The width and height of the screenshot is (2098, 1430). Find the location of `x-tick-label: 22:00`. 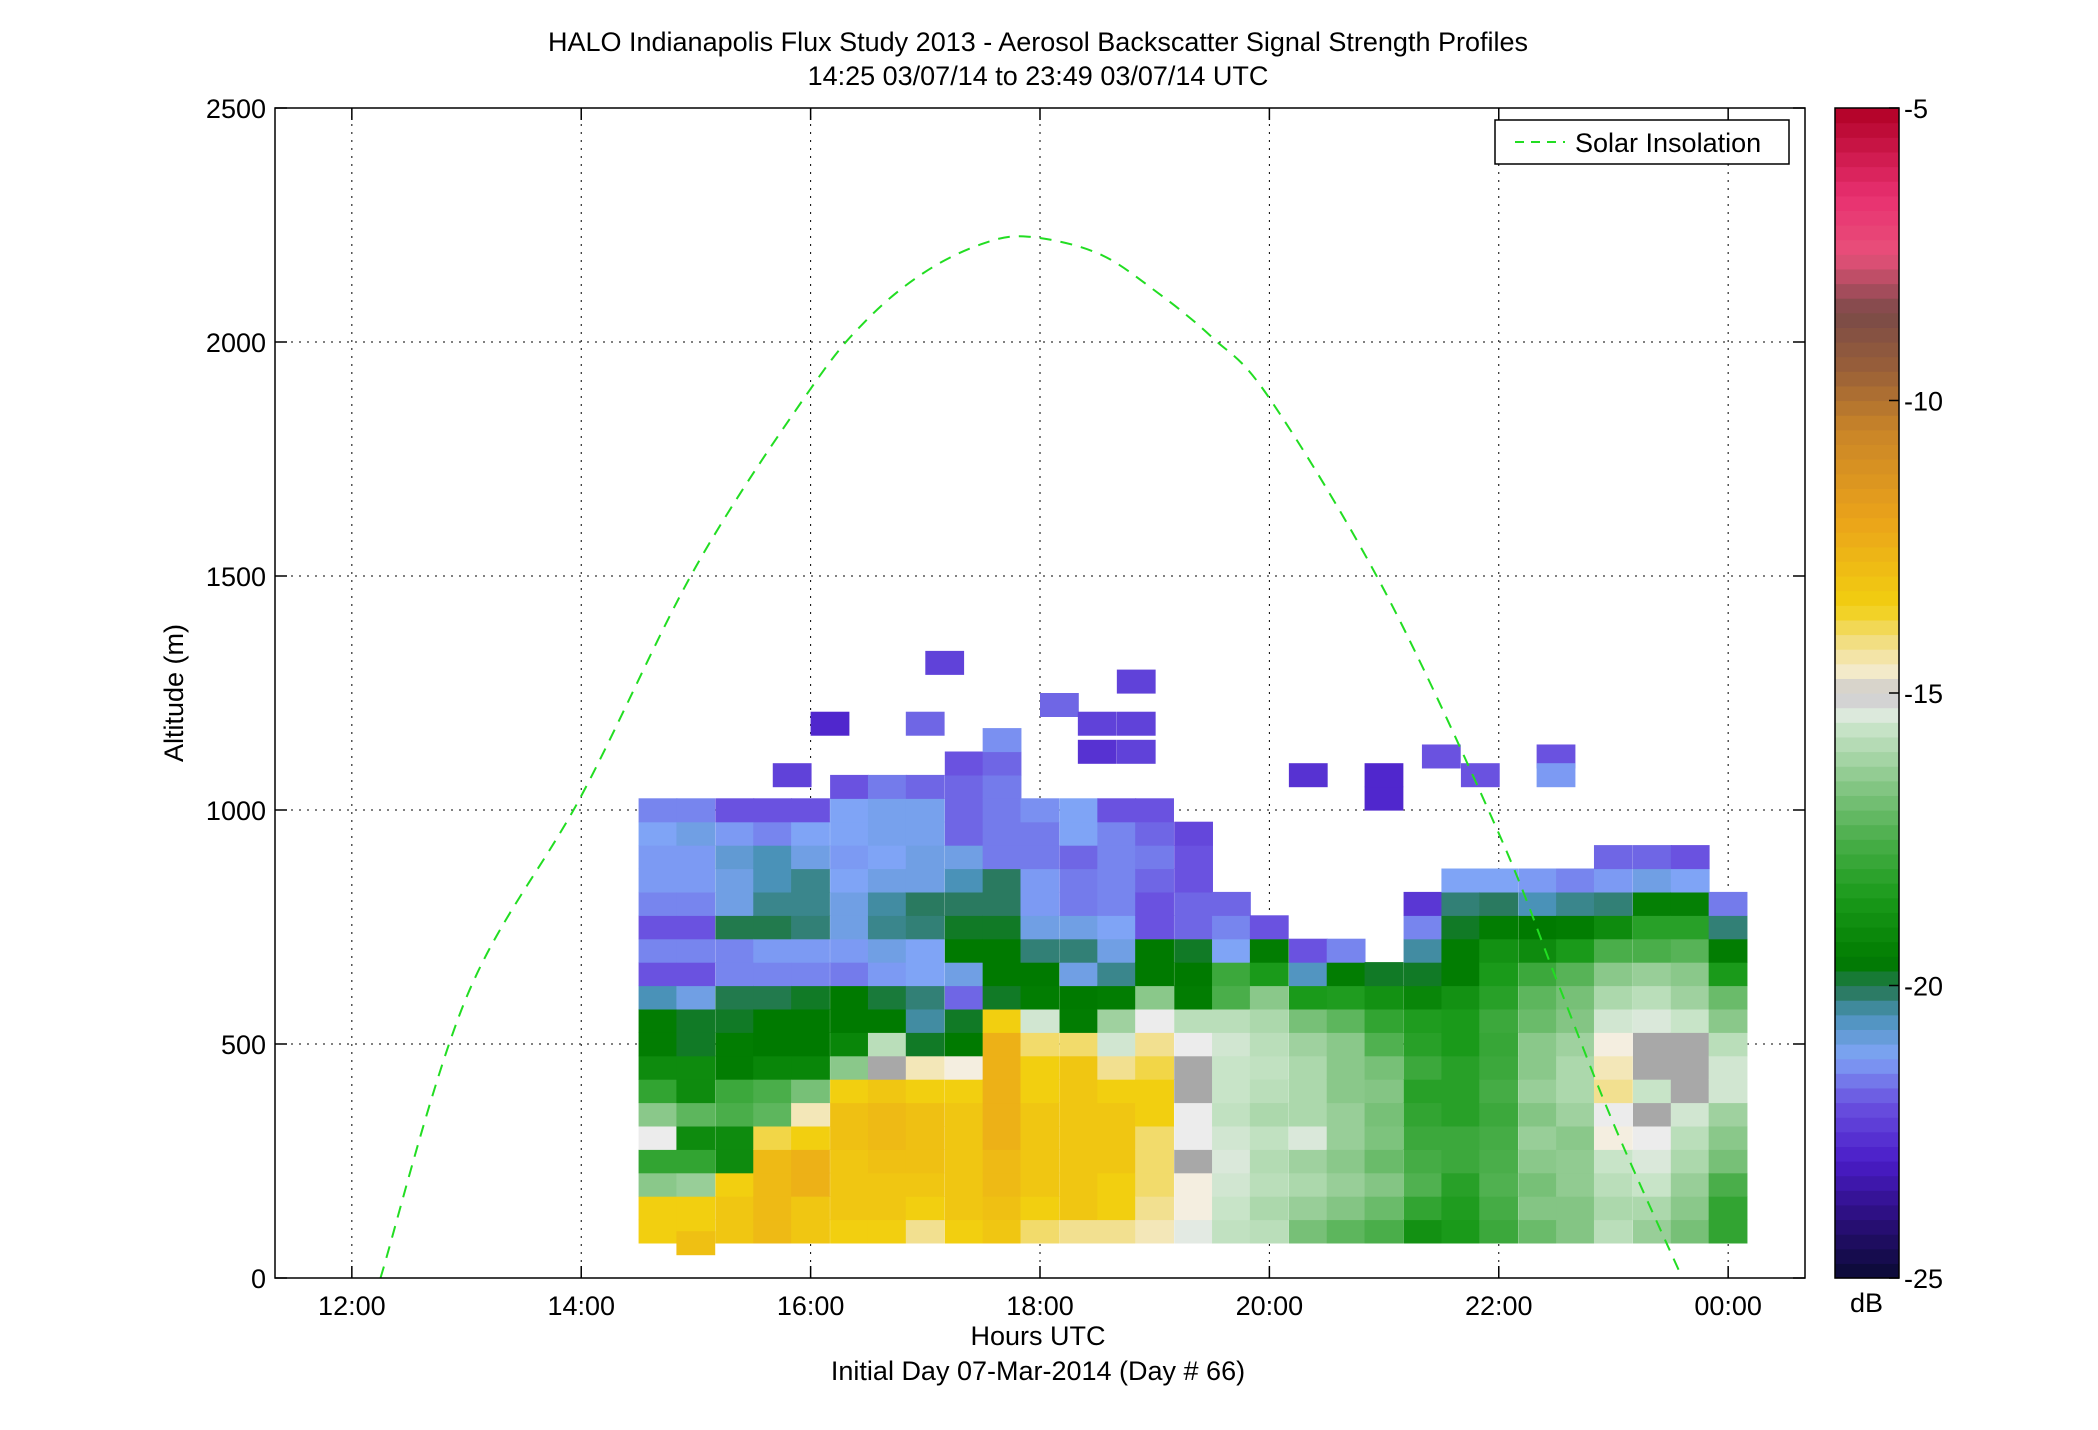

x-tick-label: 22:00 is located at coordinates (1499, 1306).